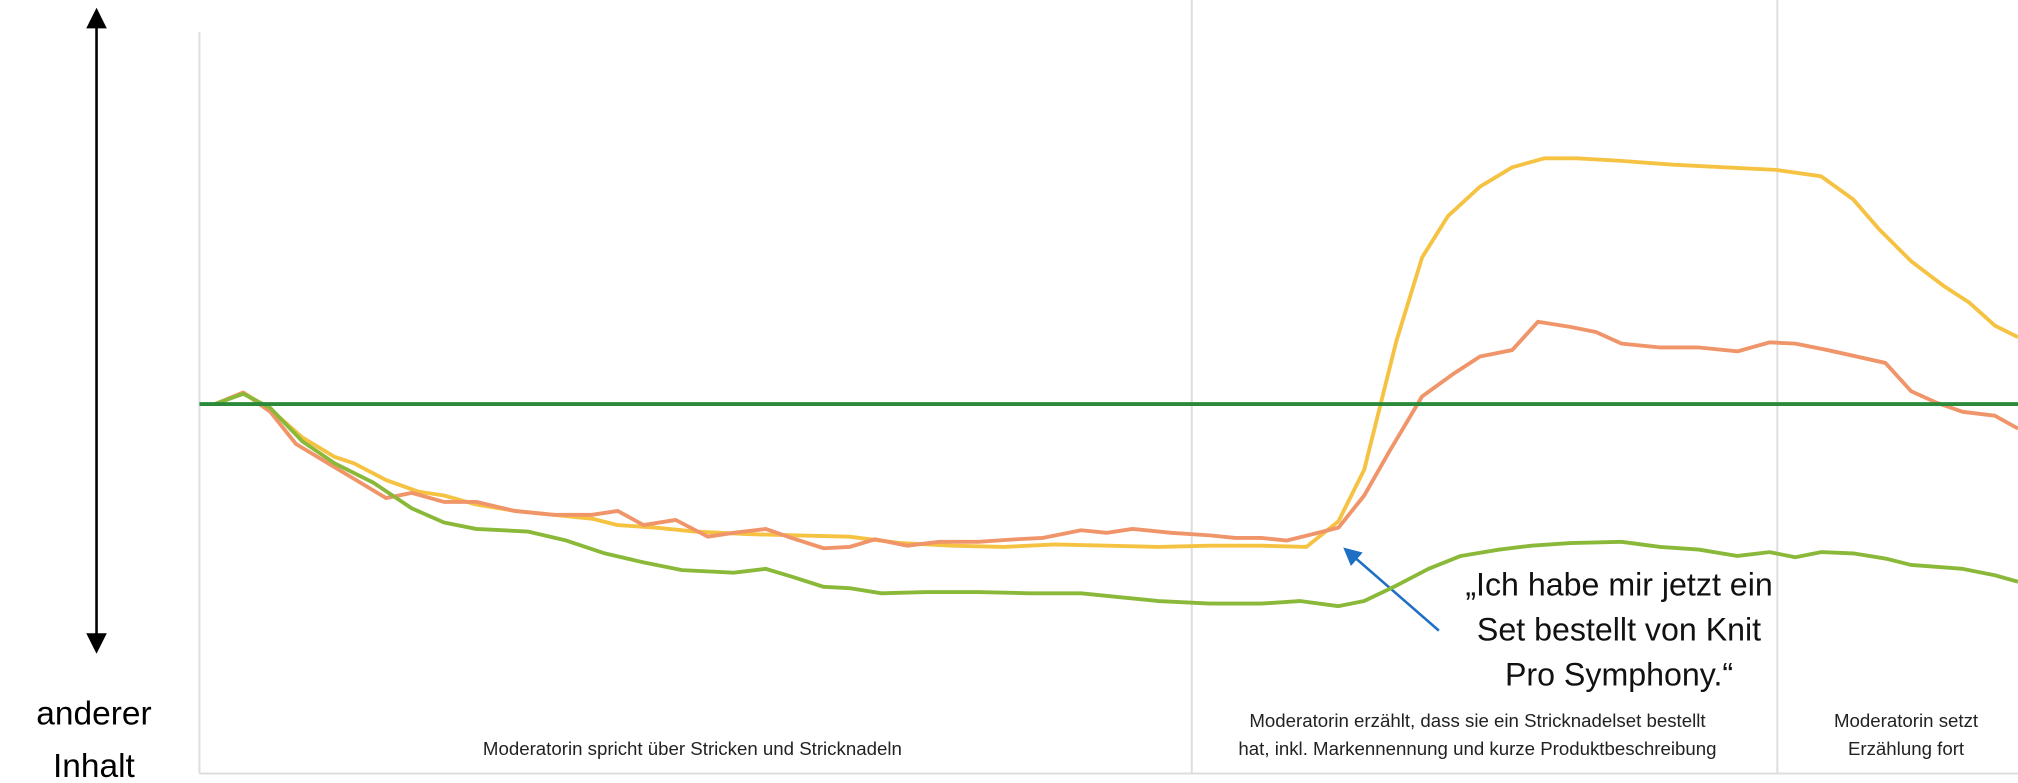 This screenshot has height=783, width=2018. I want to click on section-label: Moderatorin setzt, so click(1906, 720).